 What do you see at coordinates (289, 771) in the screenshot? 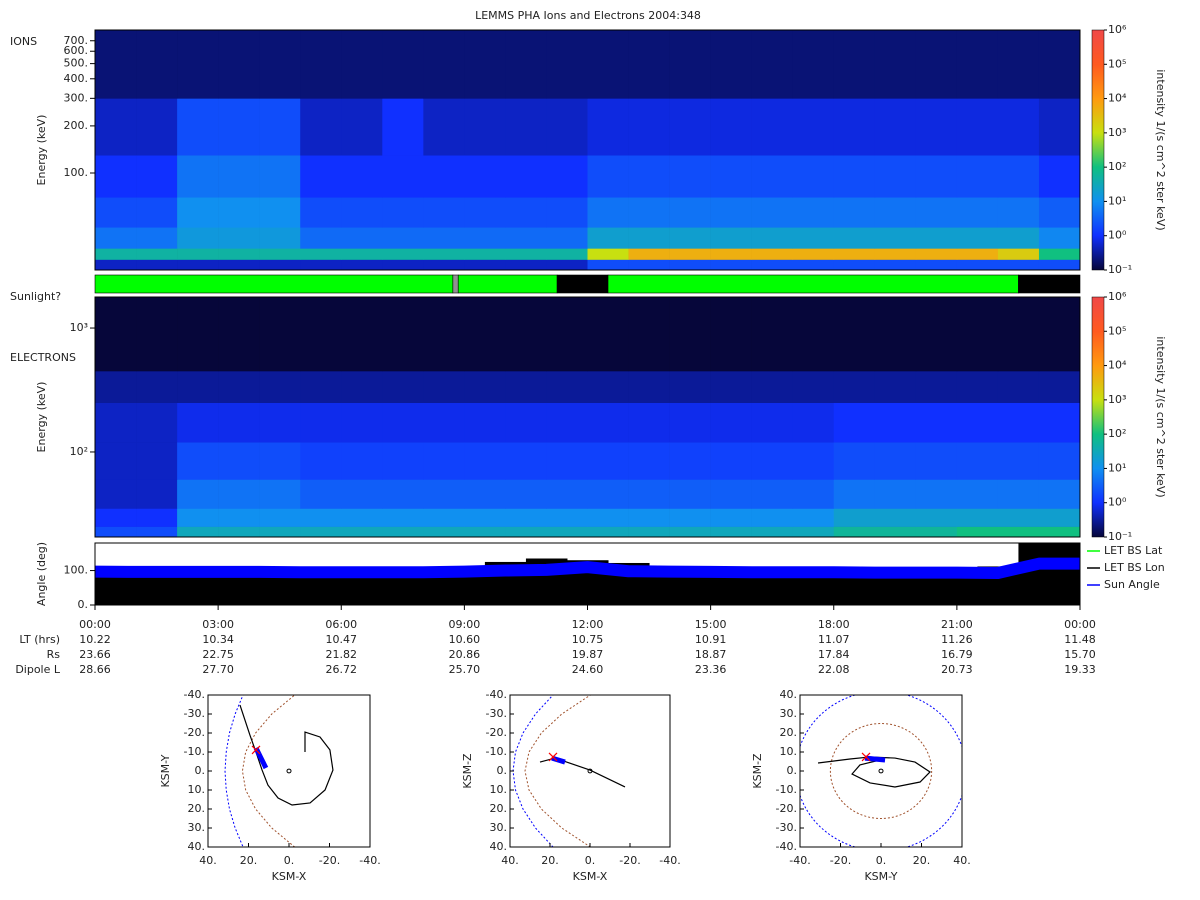
I see `planet` at bounding box center [289, 771].